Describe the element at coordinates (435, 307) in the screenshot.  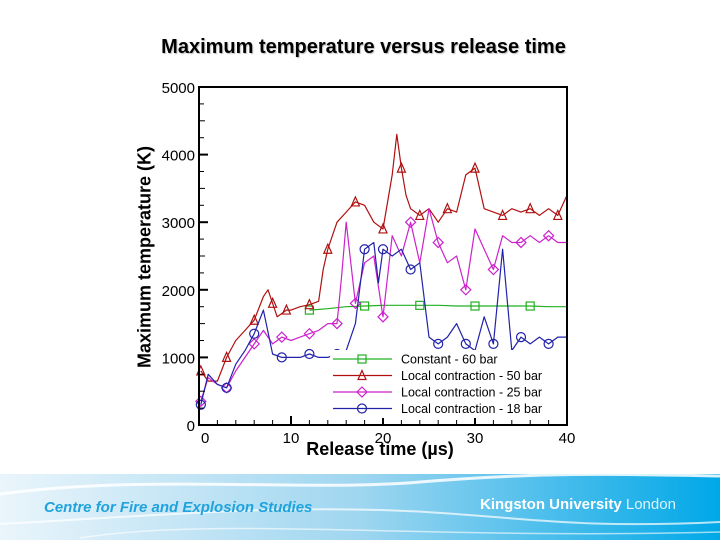
I see `series-line` at that location.